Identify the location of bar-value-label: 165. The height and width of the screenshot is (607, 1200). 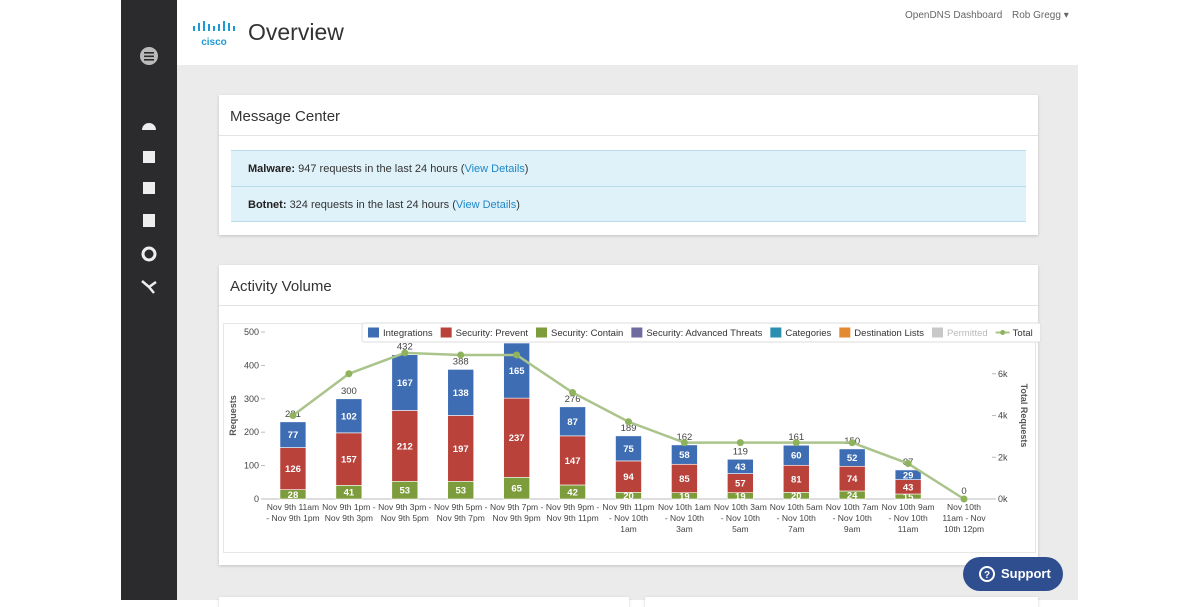
(517, 371).